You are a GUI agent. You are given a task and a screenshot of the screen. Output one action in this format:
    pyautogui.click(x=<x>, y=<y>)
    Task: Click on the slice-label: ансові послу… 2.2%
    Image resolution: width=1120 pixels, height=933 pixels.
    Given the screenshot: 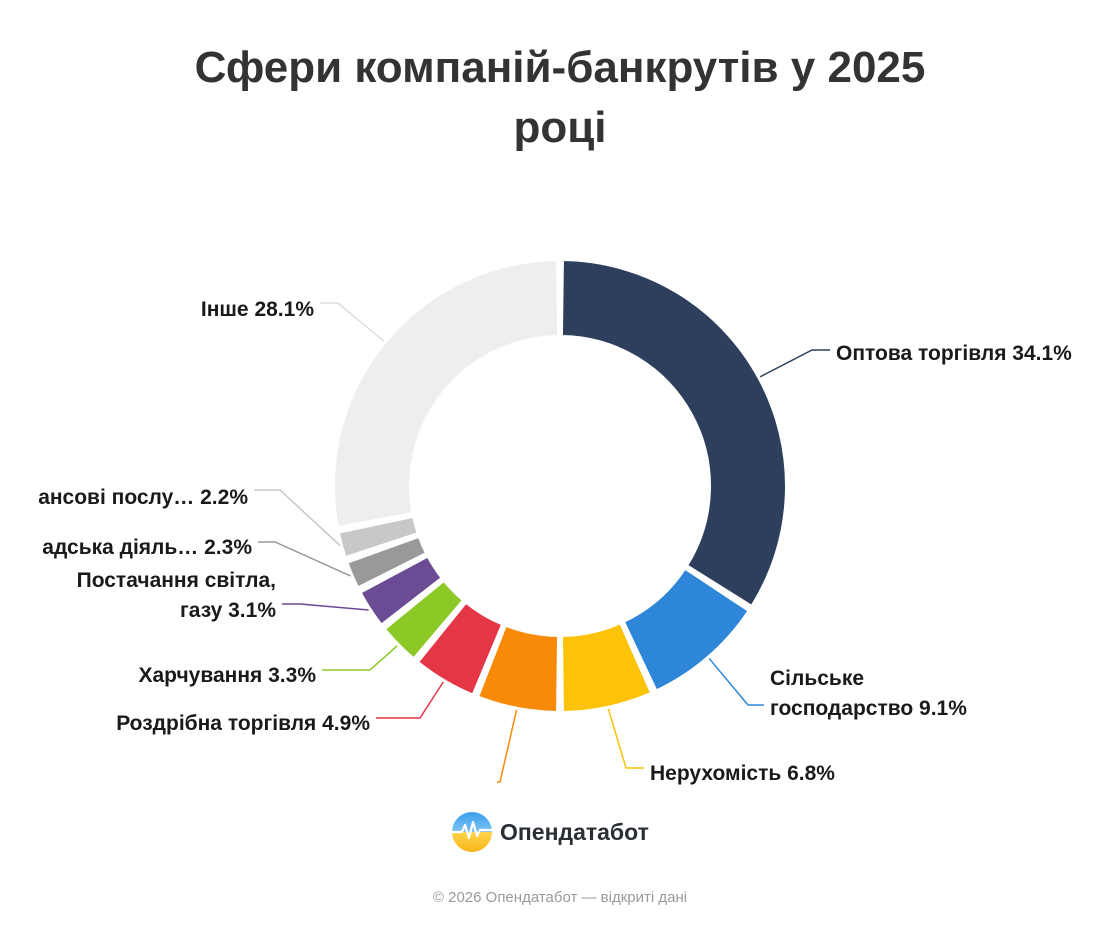 What is the action you would take?
    pyautogui.click(x=143, y=497)
    